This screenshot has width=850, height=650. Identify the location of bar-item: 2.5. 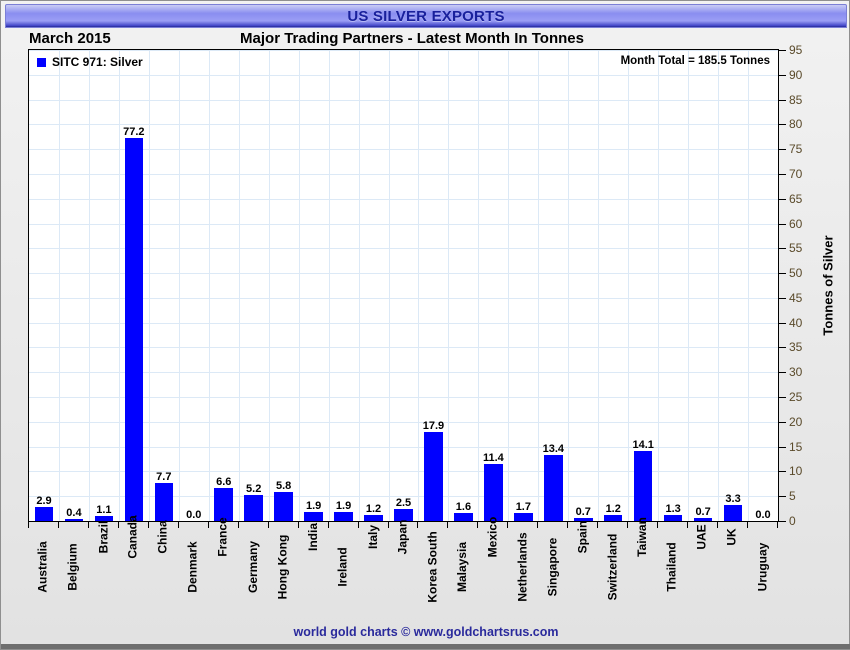
(404, 509).